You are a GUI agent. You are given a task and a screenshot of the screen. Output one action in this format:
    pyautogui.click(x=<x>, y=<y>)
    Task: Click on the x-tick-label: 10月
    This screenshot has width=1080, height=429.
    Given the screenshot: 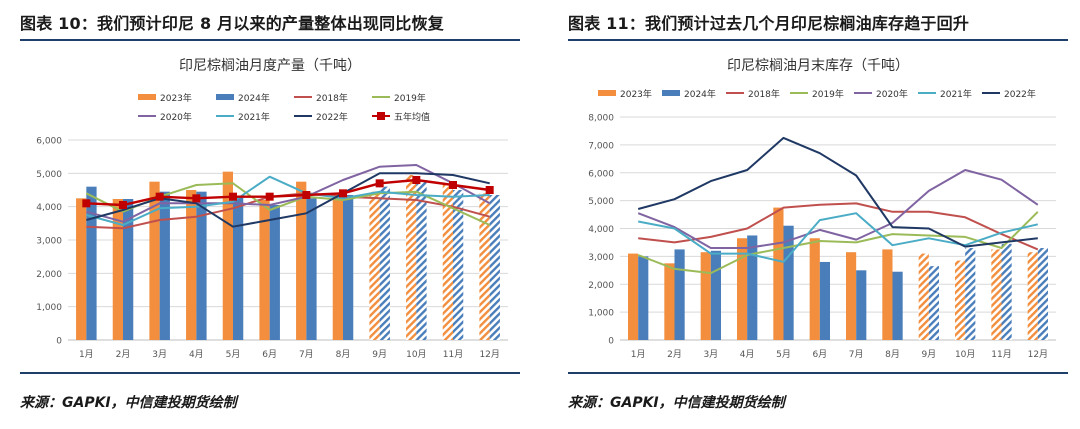 What is the action you would take?
    pyautogui.click(x=965, y=354)
    